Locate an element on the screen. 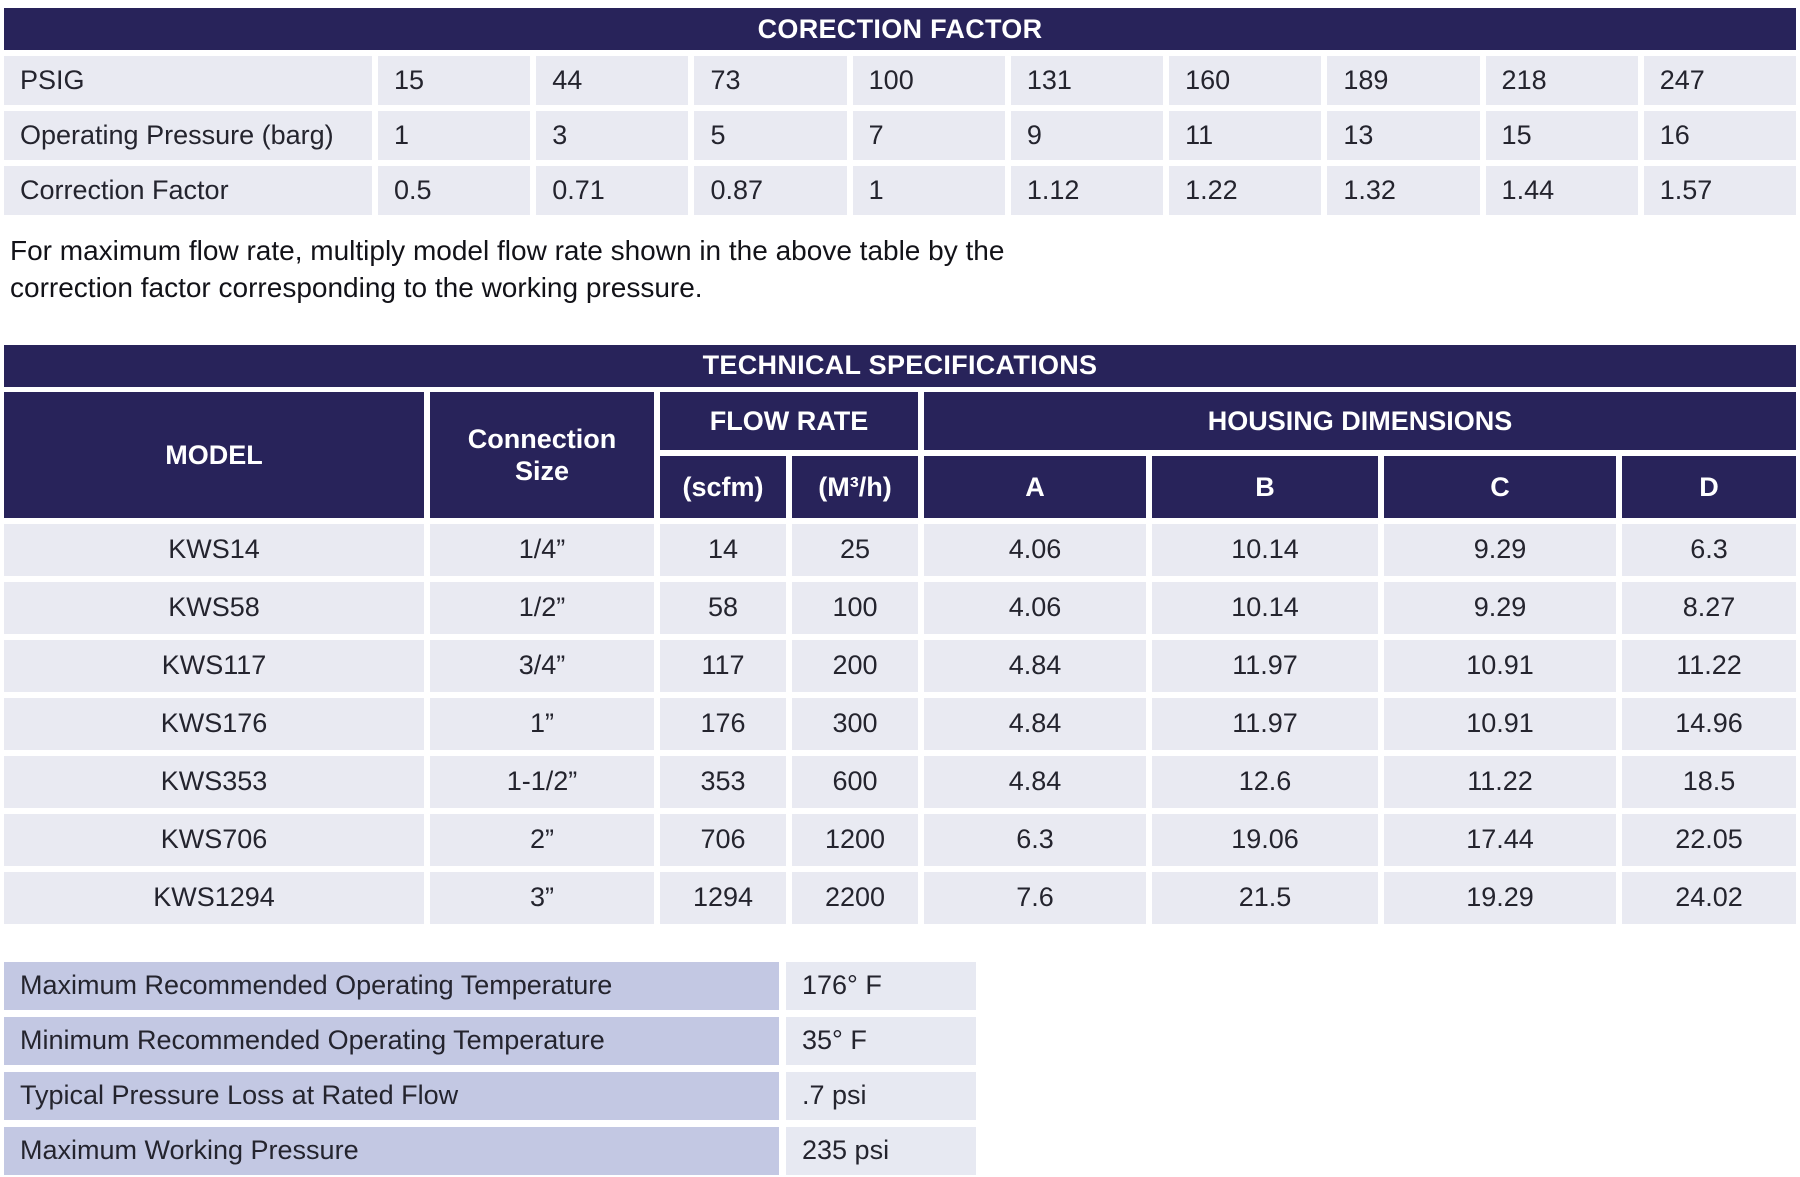  col-header-dimension-d: D is located at coordinates (1709, 486).